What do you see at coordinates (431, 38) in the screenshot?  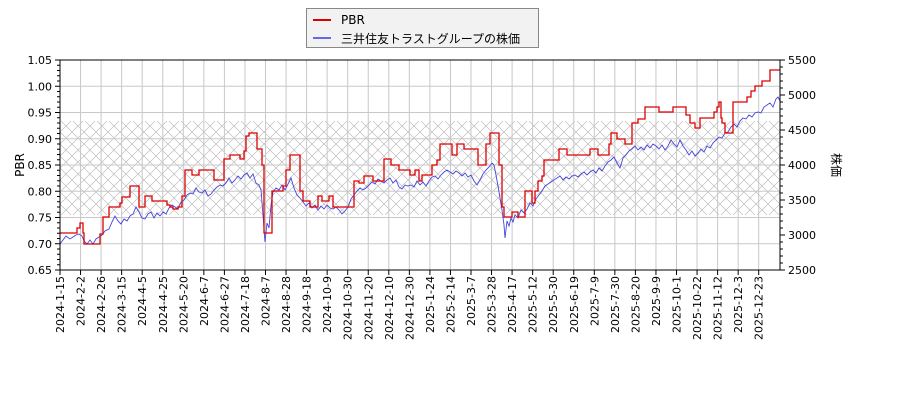 I see `legend-label-price: 三井住友トラストグループの株価` at bounding box center [431, 38].